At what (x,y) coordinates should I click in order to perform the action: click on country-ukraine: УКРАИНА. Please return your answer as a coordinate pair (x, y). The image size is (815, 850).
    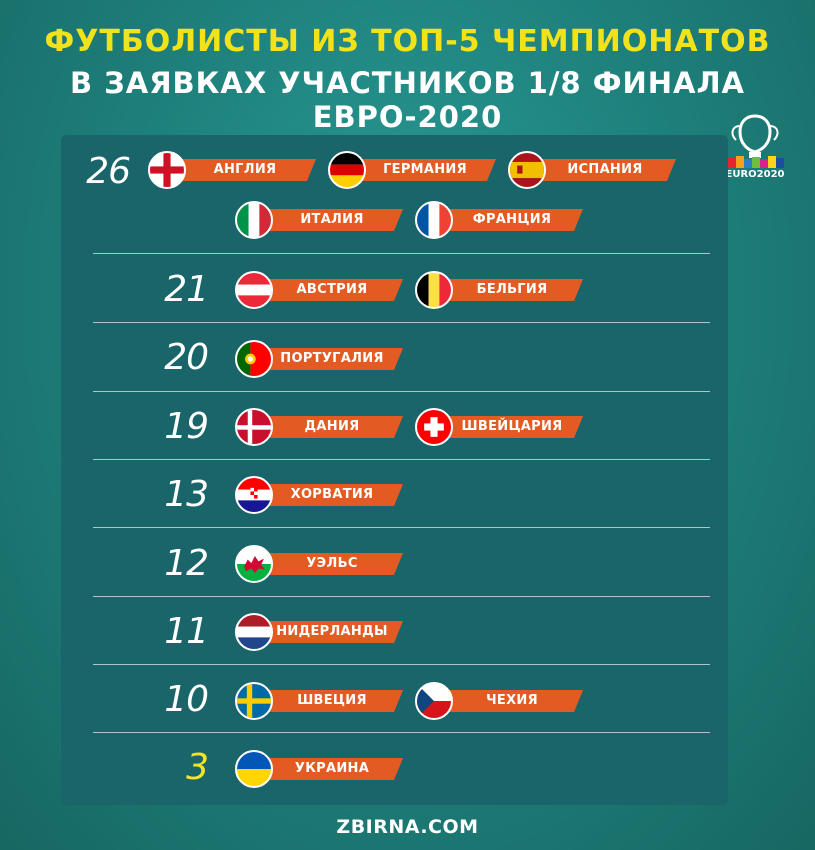
    Looking at the image, I should click on (320, 770).